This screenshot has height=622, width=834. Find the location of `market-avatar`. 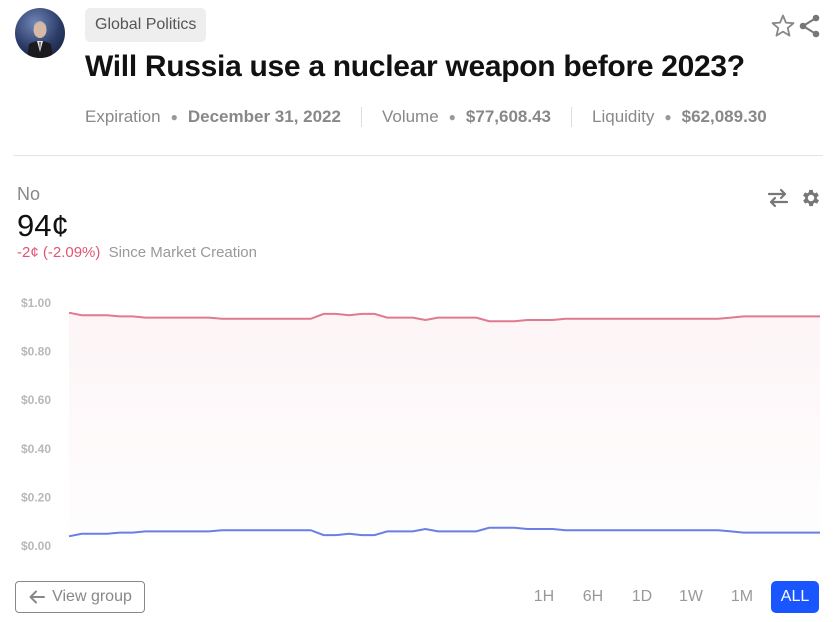

market-avatar is located at coordinates (40, 33).